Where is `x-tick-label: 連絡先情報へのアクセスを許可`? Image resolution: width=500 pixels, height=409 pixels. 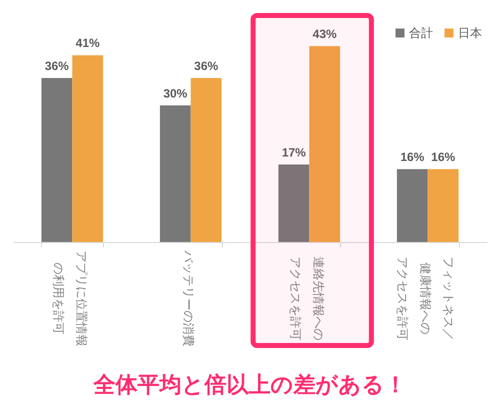
x-tick-label: 連絡先情報へのアクセスを許可 is located at coordinates (307, 298).